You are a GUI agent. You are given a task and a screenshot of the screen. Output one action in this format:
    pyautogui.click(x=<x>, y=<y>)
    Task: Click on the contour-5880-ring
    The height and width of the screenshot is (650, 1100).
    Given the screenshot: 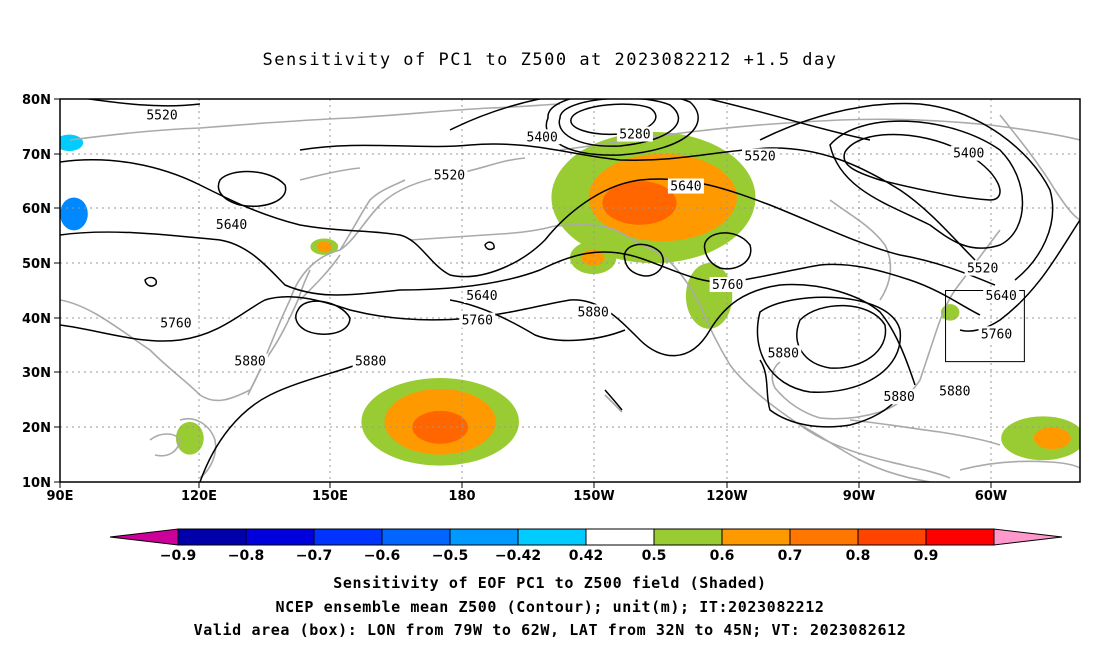 What is the action you would take?
    pyautogui.click(x=828, y=344)
    